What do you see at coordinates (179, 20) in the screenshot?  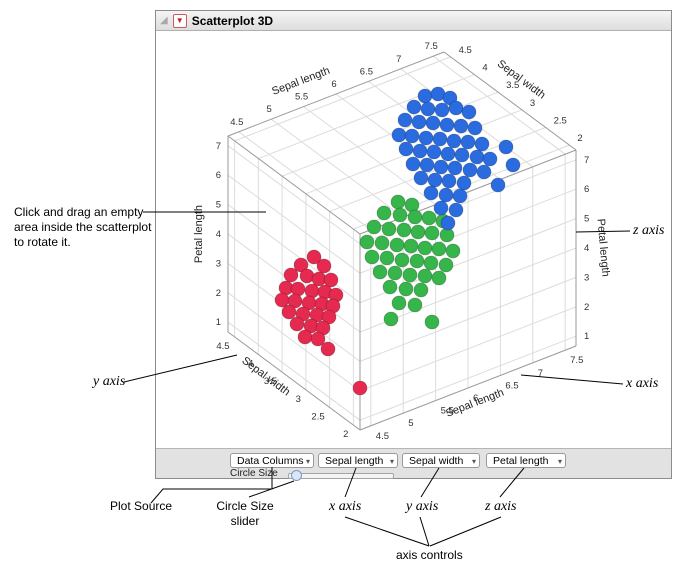 I see `red-triangle-menu-button: ▼` at bounding box center [179, 20].